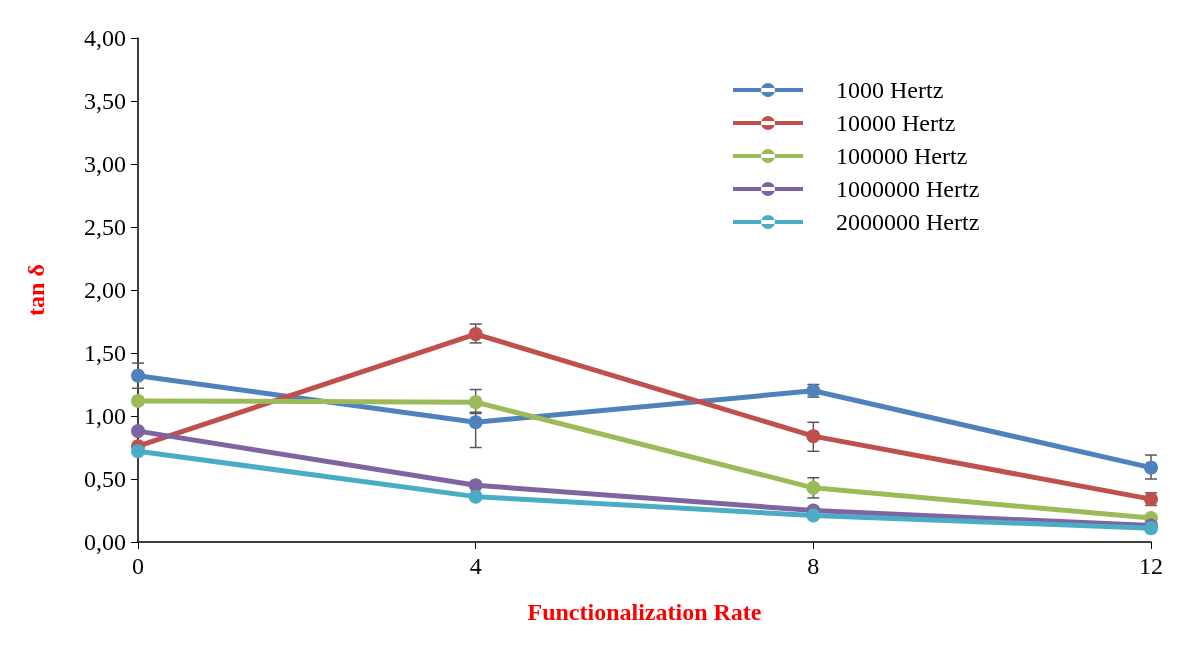 This screenshot has width=1189, height=646. Describe the element at coordinates (105, 101) in the screenshot. I see `y-tick-label: 3,50` at that location.